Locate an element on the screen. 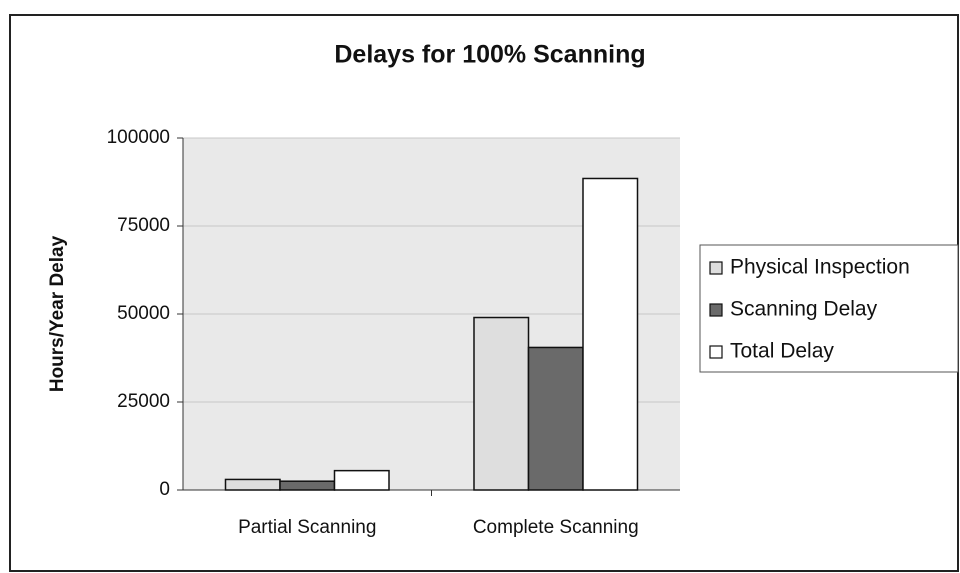 This screenshot has width=960, height=573. y-axis-label: Hours/Year Delay is located at coordinates (57, 313).